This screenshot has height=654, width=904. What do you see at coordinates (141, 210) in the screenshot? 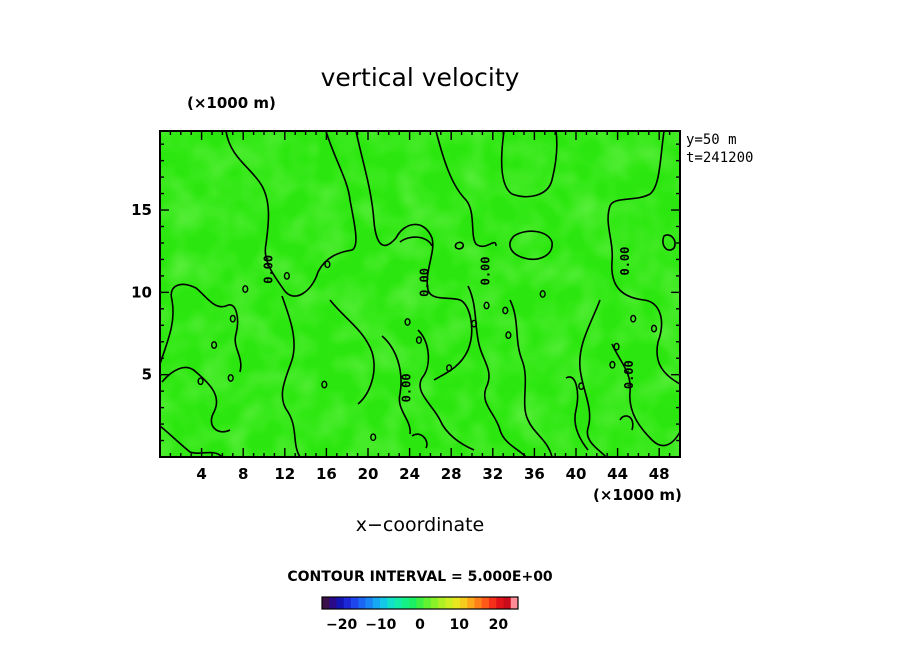
I see `y-tick-label: 15` at bounding box center [141, 210].